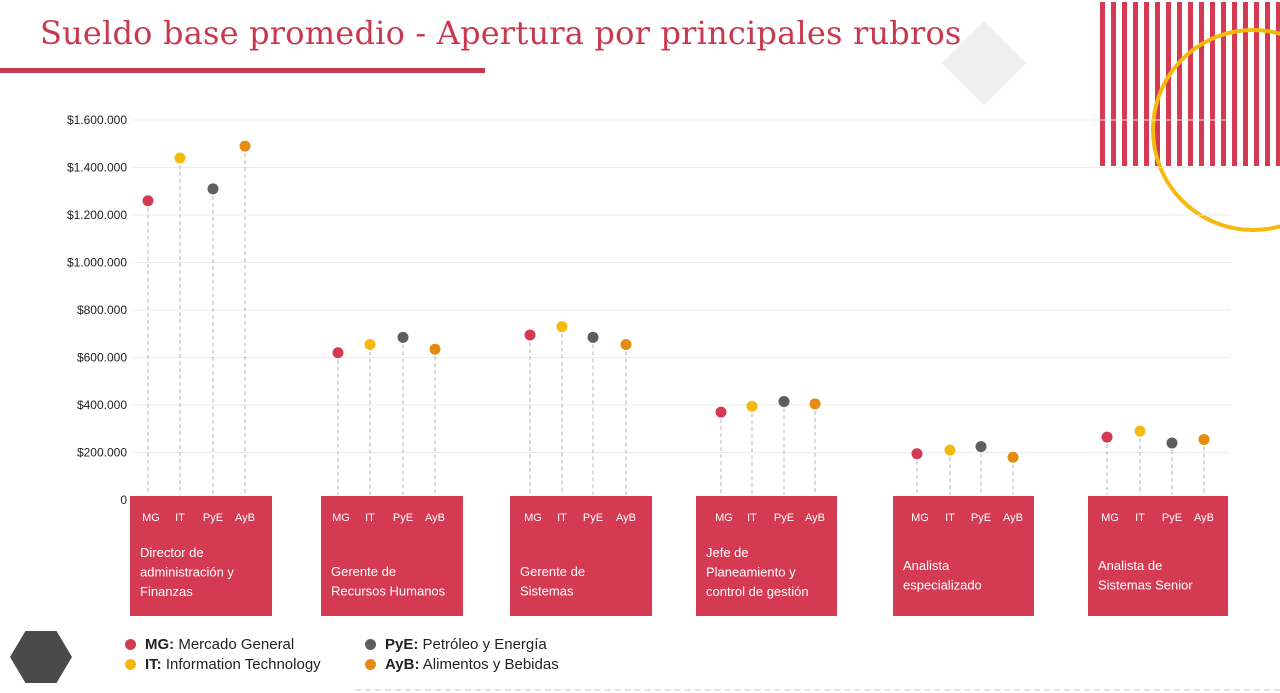 This screenshot has width=1280, height=693. What do you see at coordinates (130, 664) in the screenshot?
I see `legend-dot-it` at bounding box center [130, 664].